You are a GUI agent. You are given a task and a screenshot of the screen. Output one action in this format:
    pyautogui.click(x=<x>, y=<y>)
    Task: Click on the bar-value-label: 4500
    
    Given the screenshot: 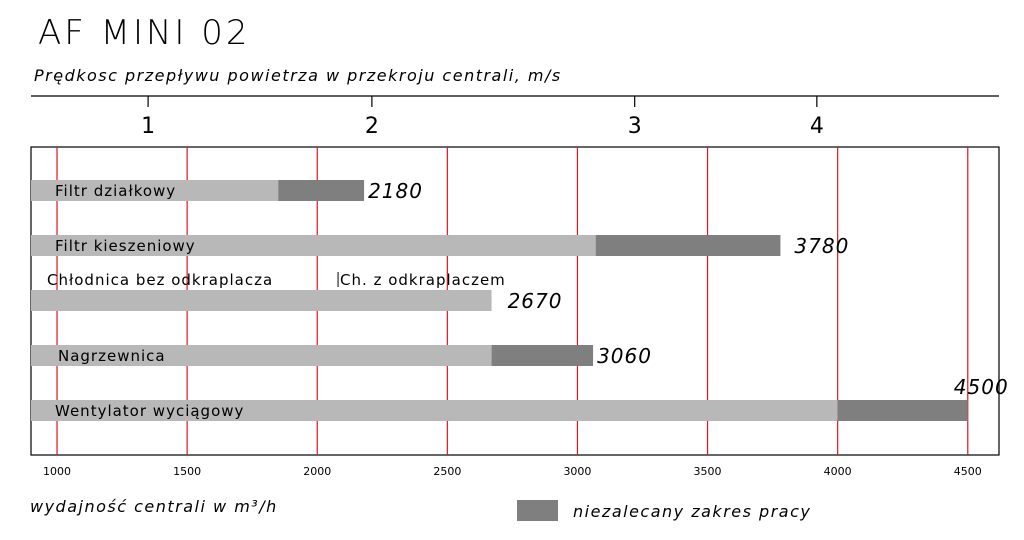 What is the action you would take?
    pyautogui.click(x=981, y=387)
    